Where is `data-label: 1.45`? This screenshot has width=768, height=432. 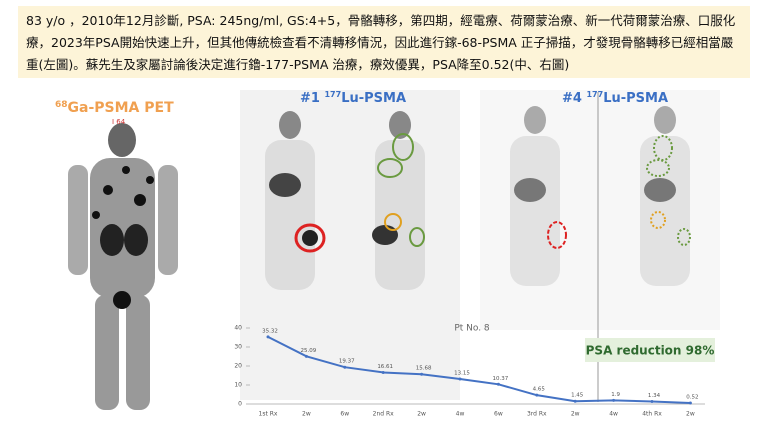
data-label: 1.45 is located at coordinates (577, 396).